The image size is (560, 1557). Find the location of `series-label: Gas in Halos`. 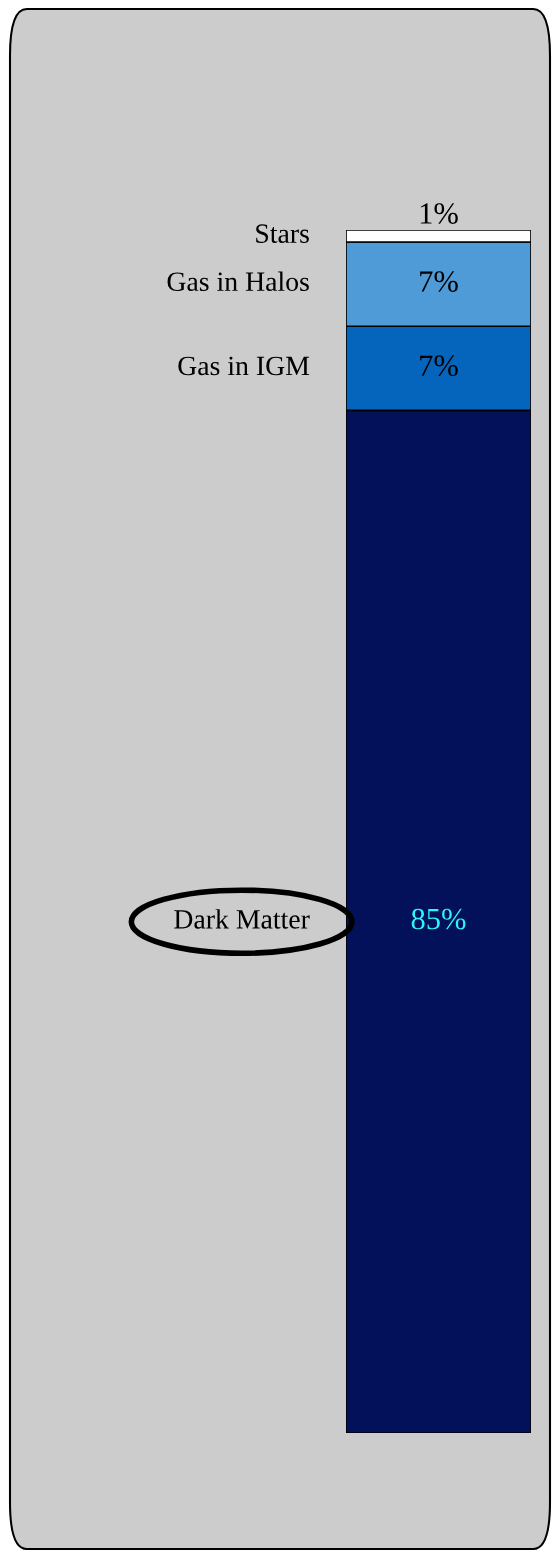

series-label: Gas in Halos is located at coordinates (238, 281).